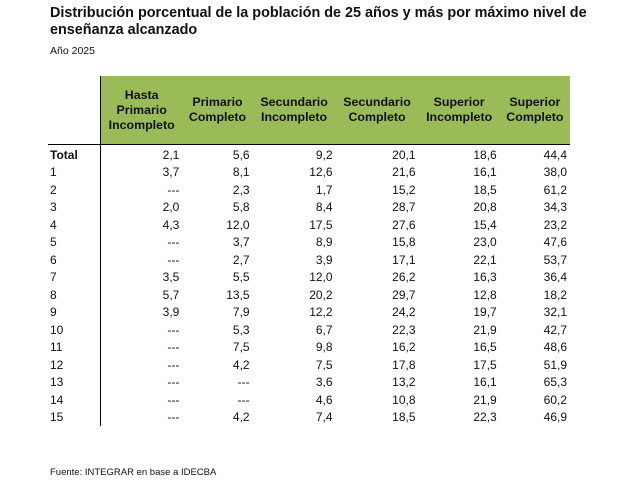  Describe the element at coordinates (171, 312) in the screenshot. I see `table-cell: 3,9` at that location.